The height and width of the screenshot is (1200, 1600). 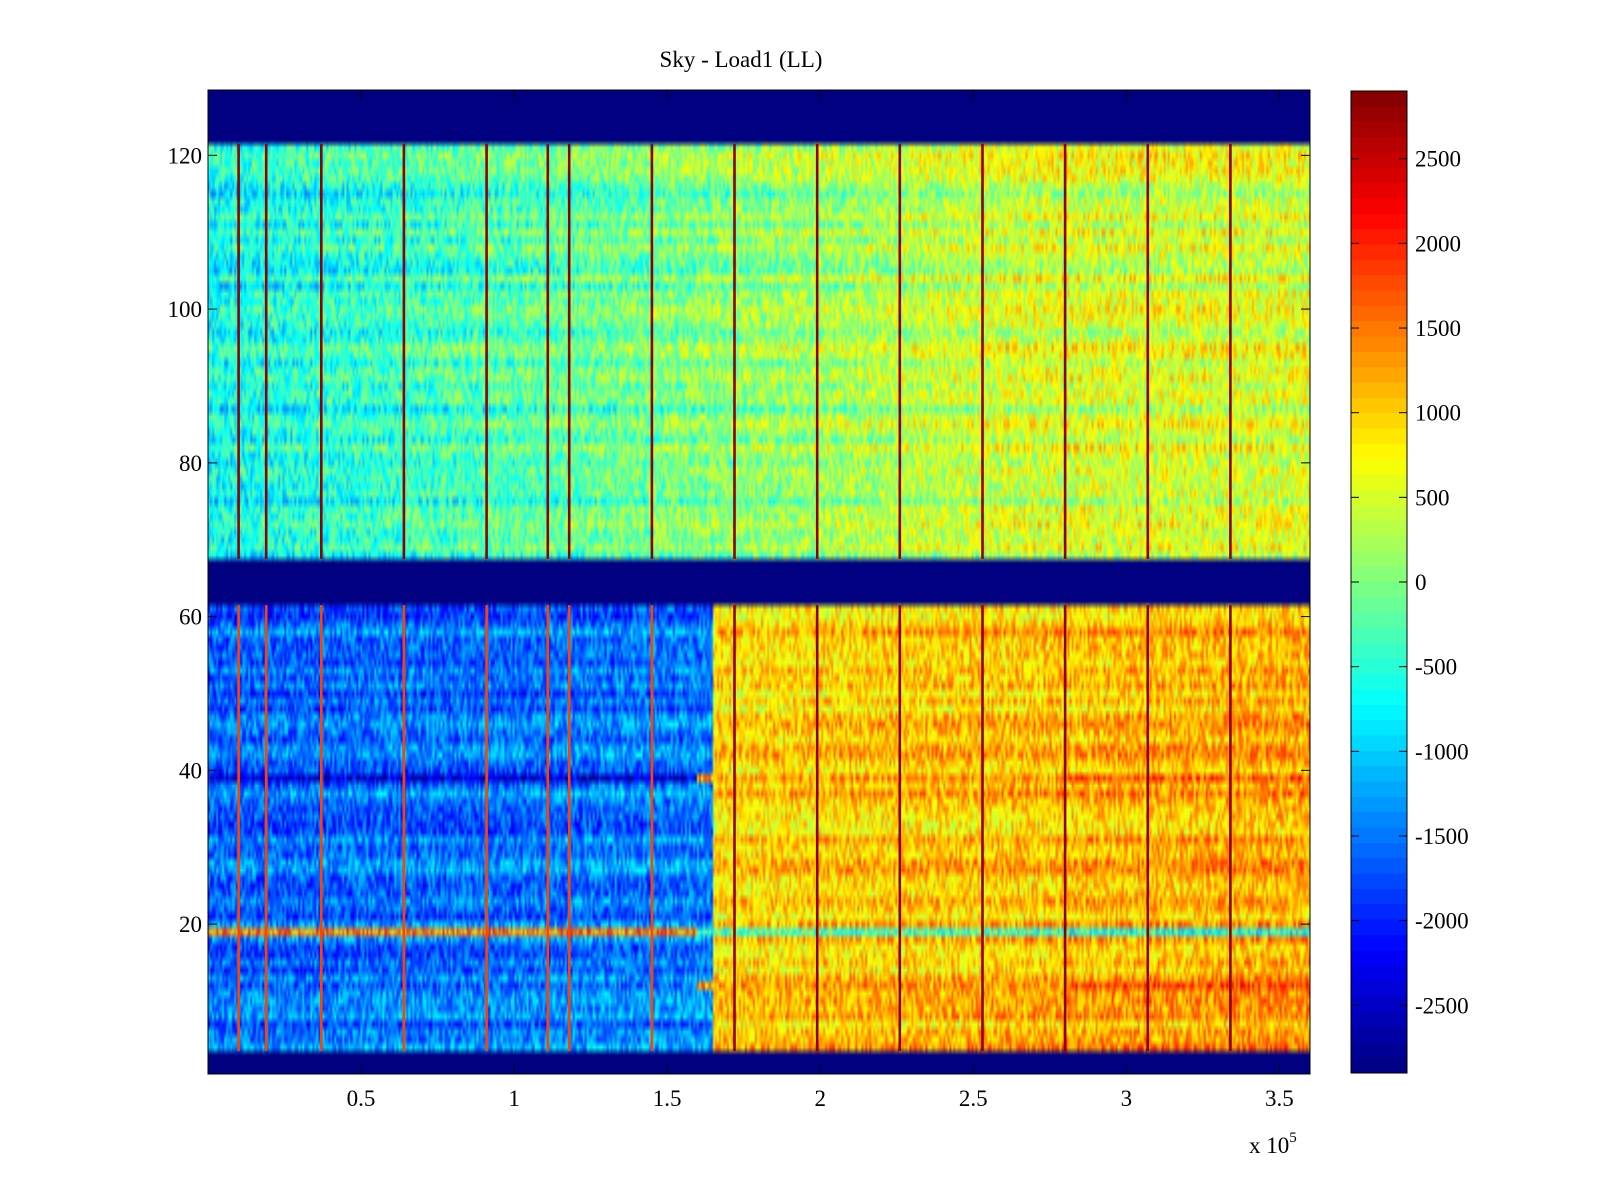 What do you see at coordinates (1436, 667) in the screenshot?
I see `colorbar-tick-label-7: -500` at bounding box center [1436, 667].